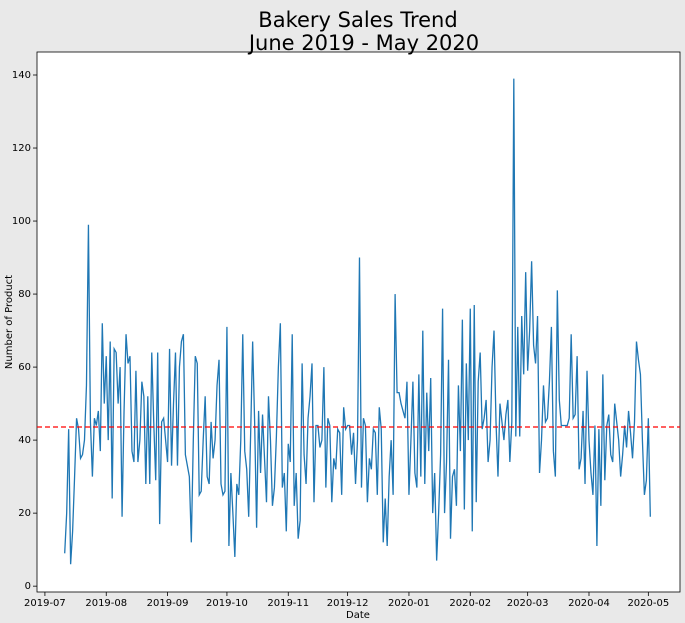 This screenshot has height=623, width=685. Describe the element at coordinates (28, 586) in the screenshot. I see `y-tick-label: 0` at that location.